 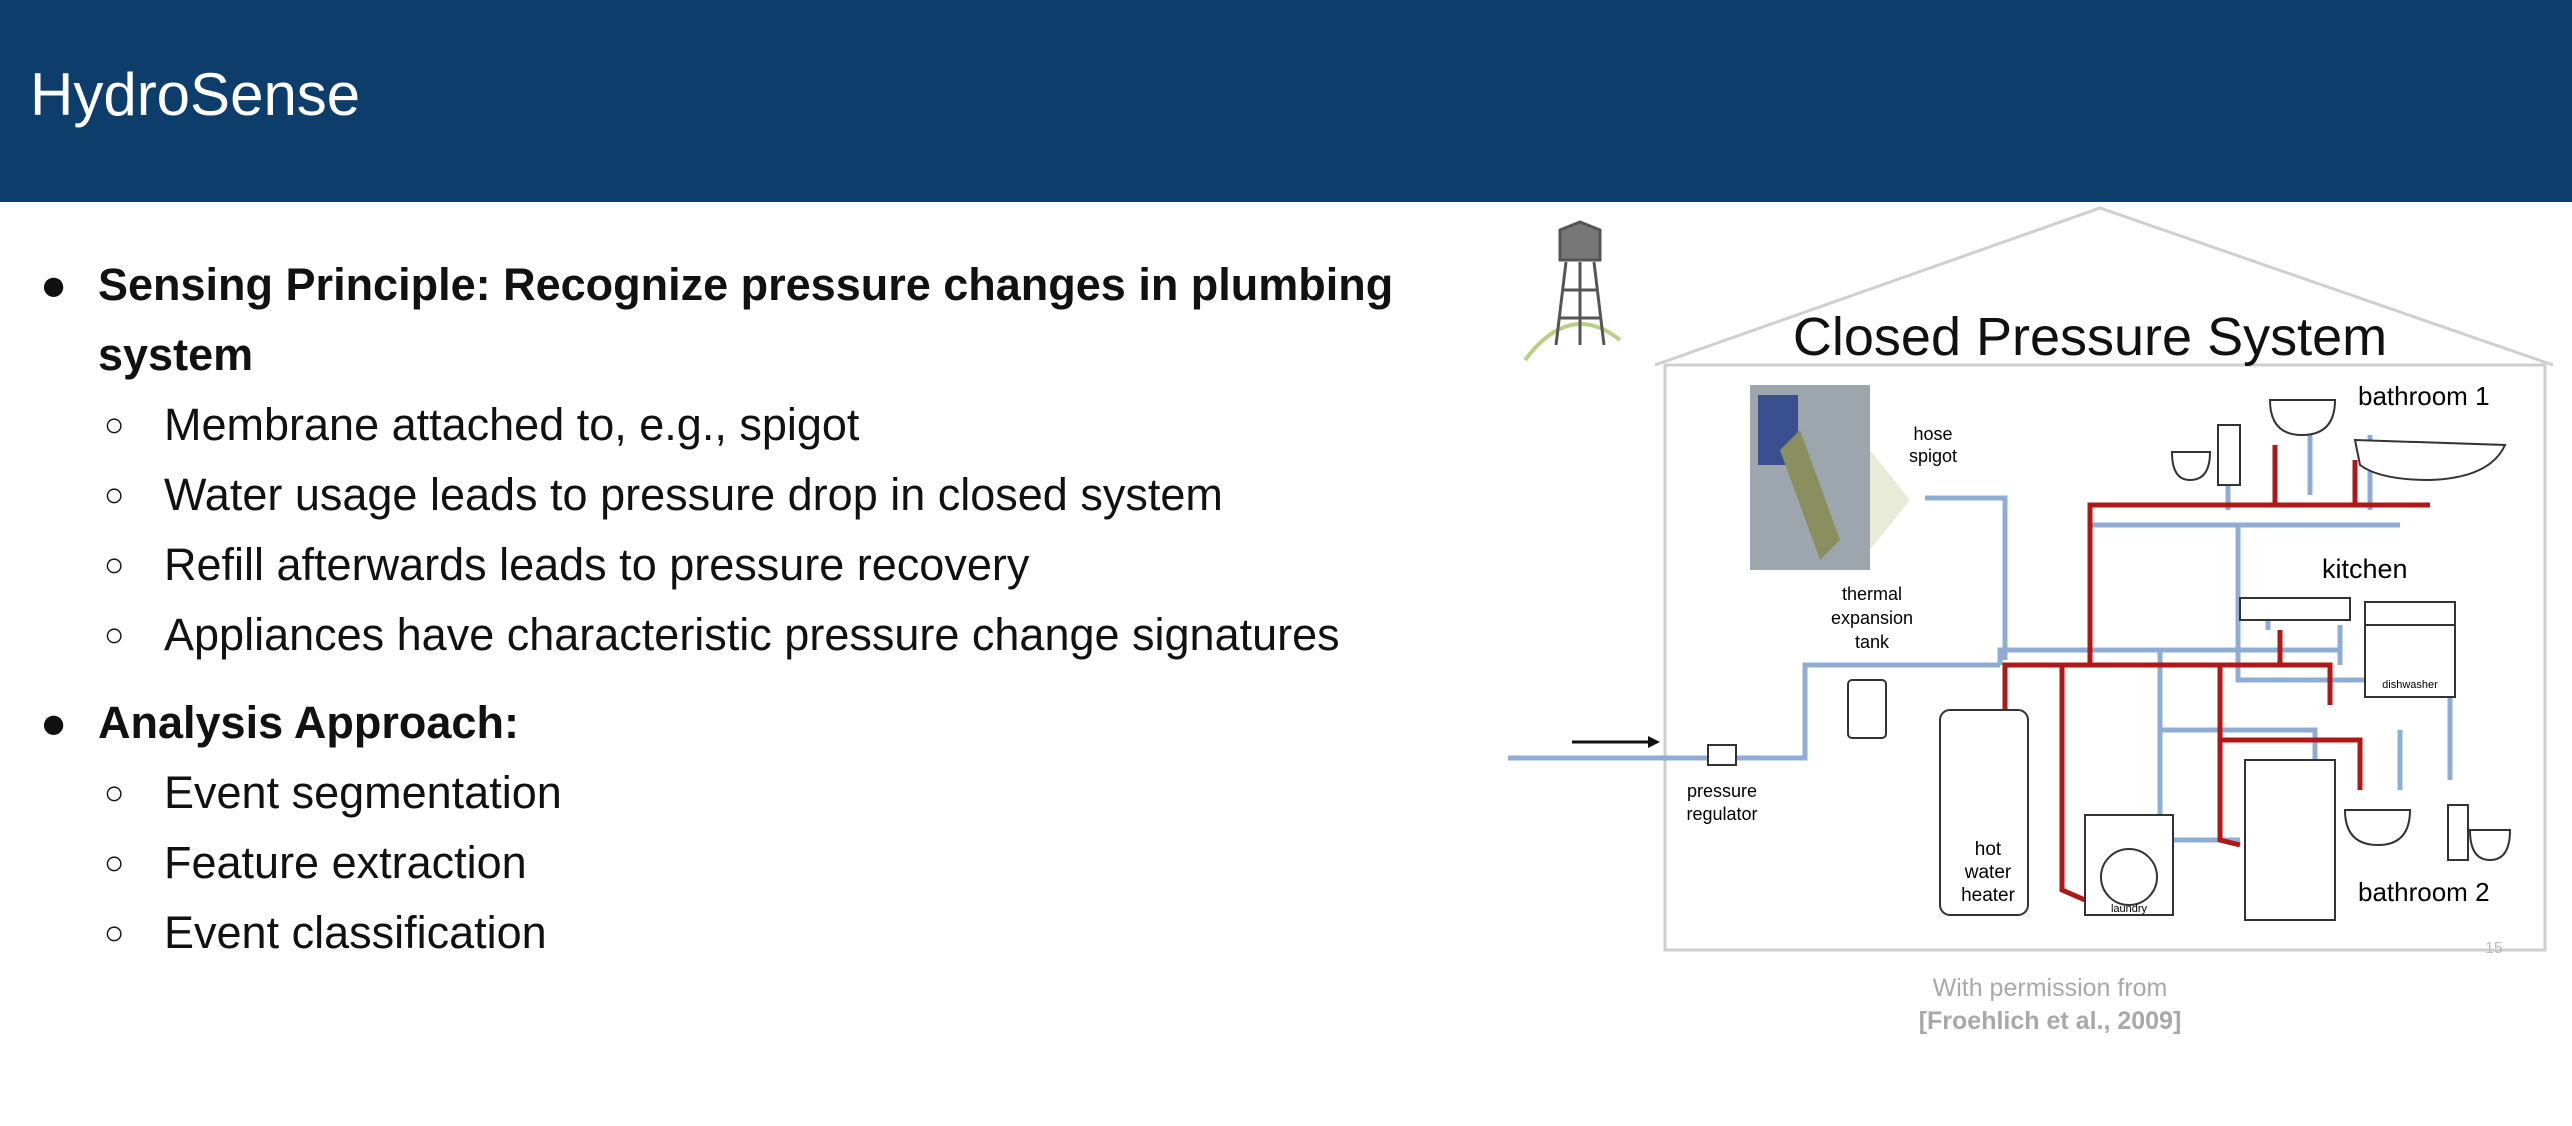 I want to click on hot-pipes, so click(x=2216, y=674).